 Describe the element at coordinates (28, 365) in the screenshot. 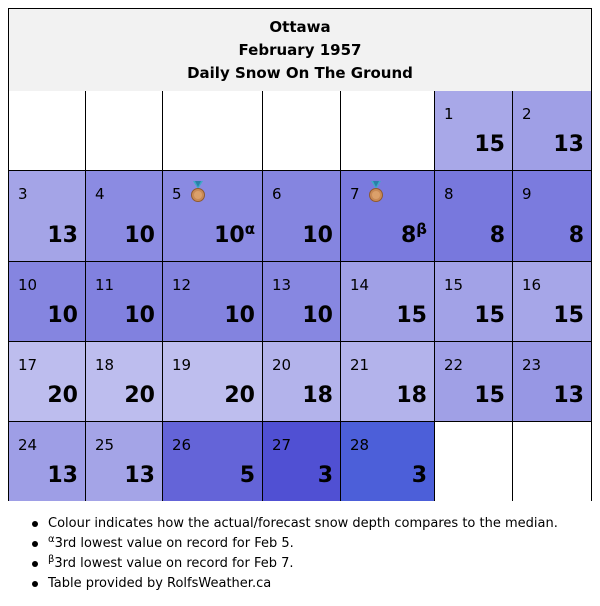

I see `day-number: 17` at that location.